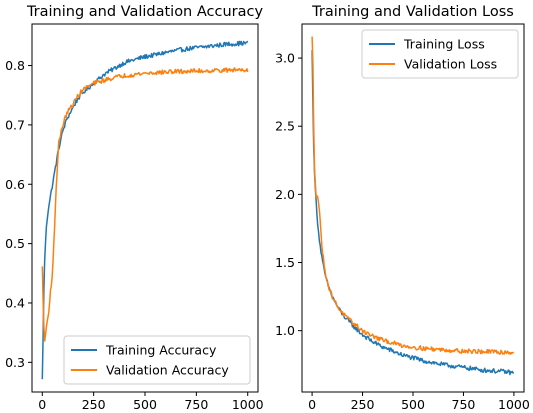 The width and height of the screenshot is (533, 413). Describe the element at coordinates (464, 404) in the screenshot. I see `loss-x-tick-label: 750` at that location.